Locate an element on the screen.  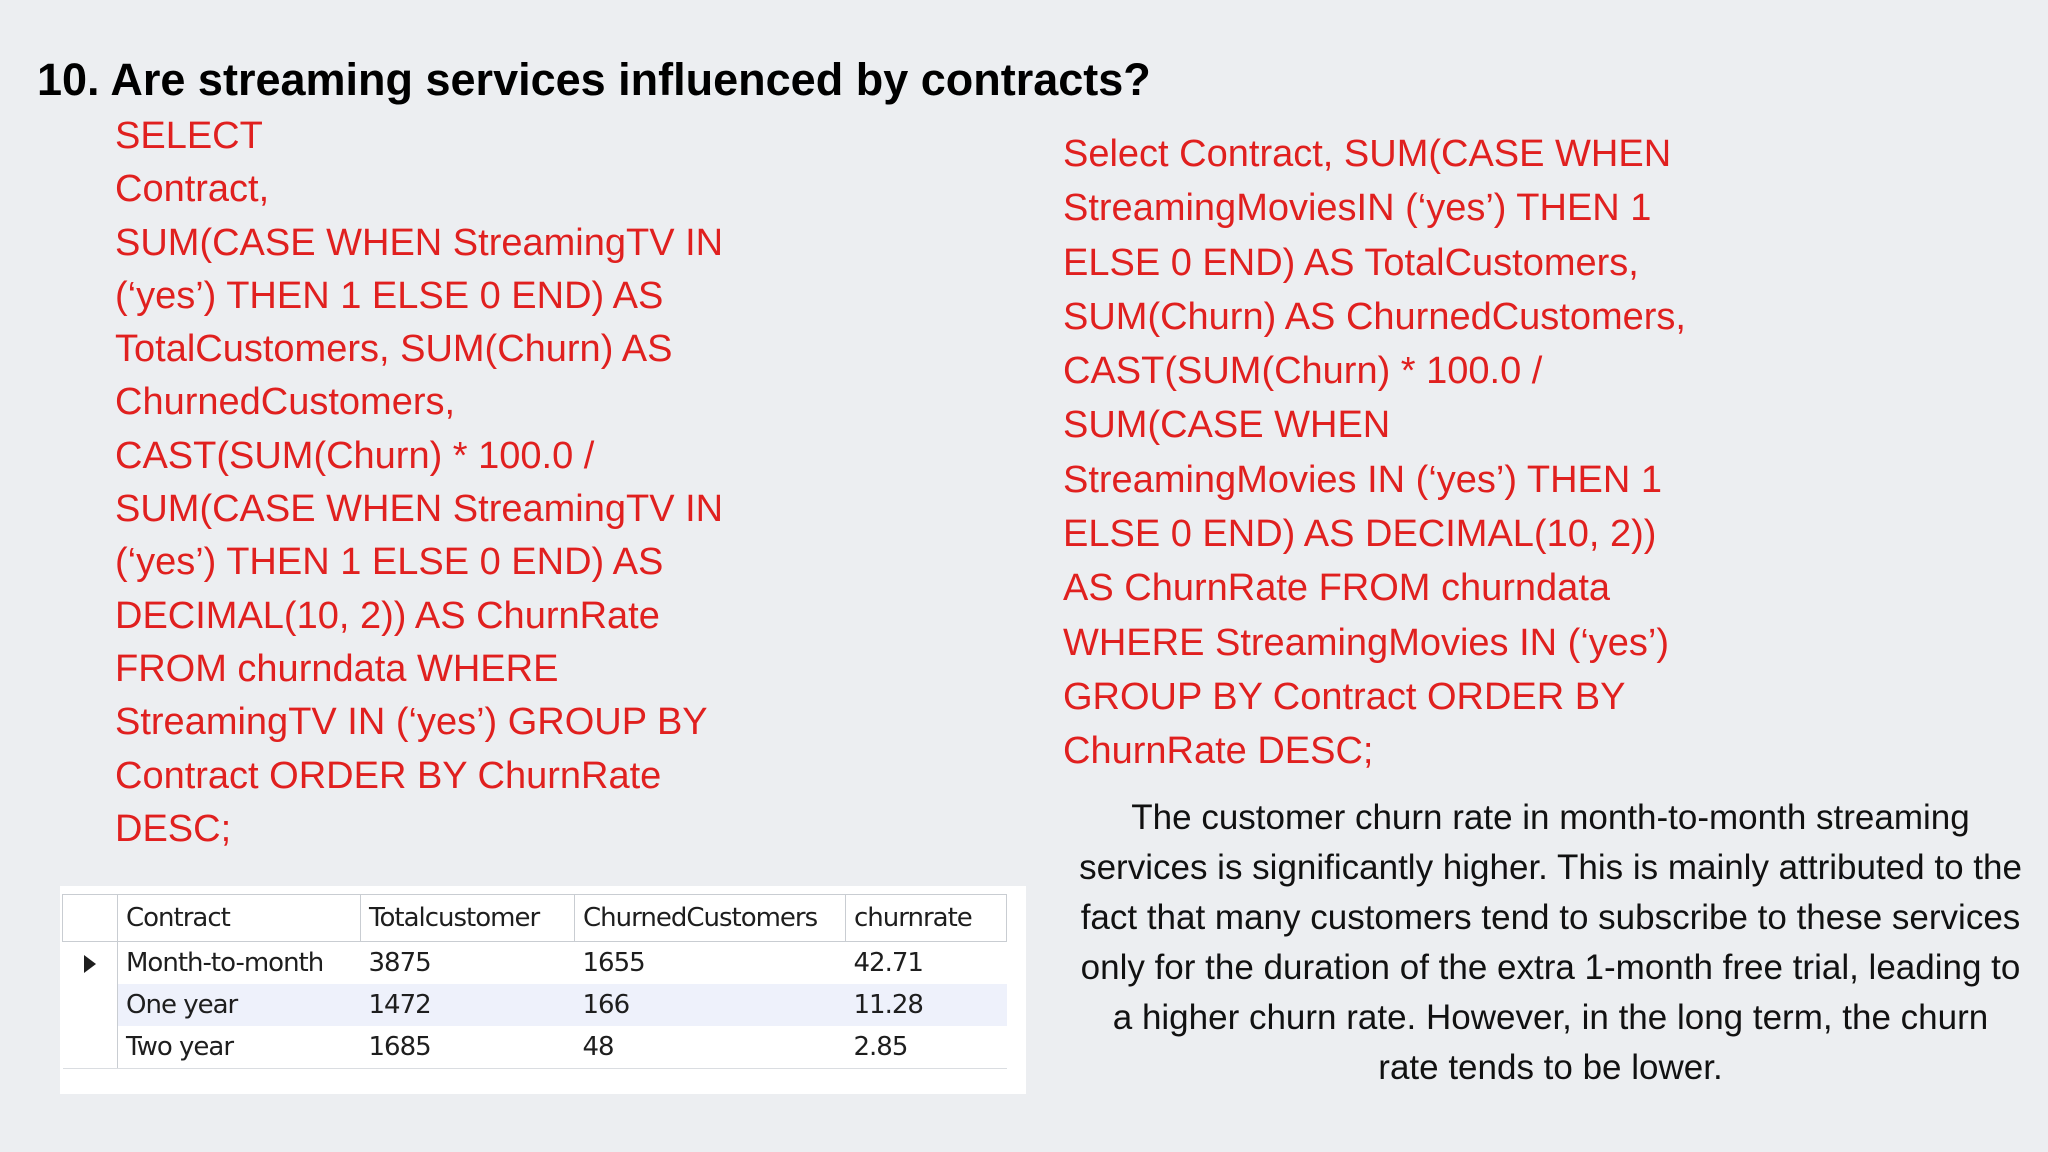
current-row-arrow-icon is located at coordinates (89, 963).